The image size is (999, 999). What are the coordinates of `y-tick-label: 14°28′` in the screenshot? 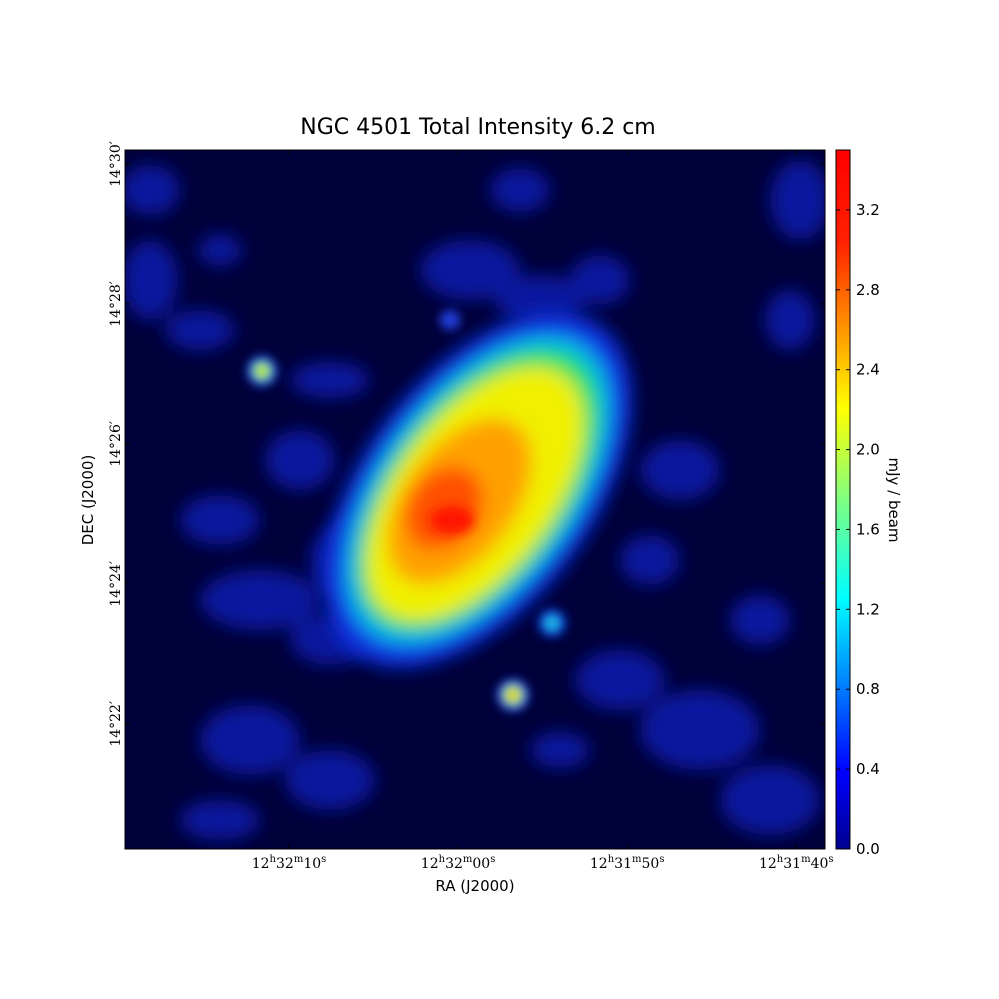 It's located at (116, 304).